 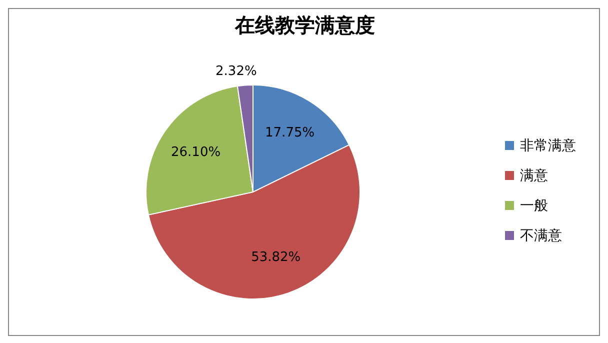 I want to click on legend-label: 非常满意, so click(x=548, y=146).